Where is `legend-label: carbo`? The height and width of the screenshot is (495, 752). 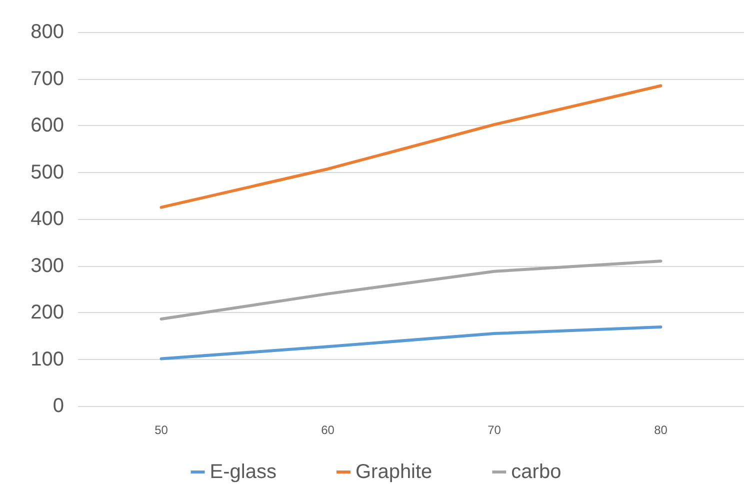
legend-label: carbo is located at coordinates (536, 472).